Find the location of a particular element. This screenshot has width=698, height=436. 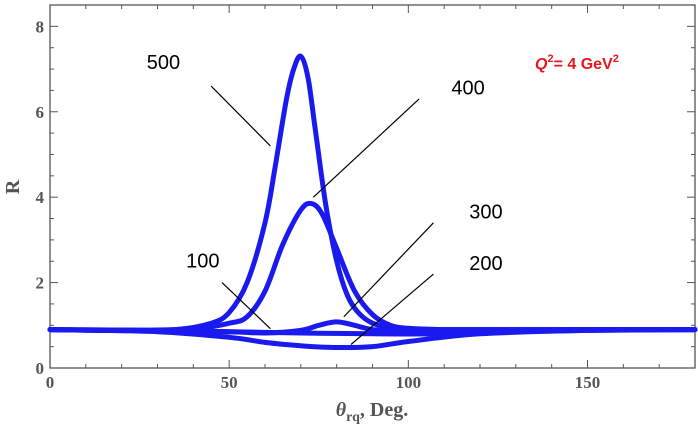

curve-label-500: 500 is located at coordinates (163, 63).